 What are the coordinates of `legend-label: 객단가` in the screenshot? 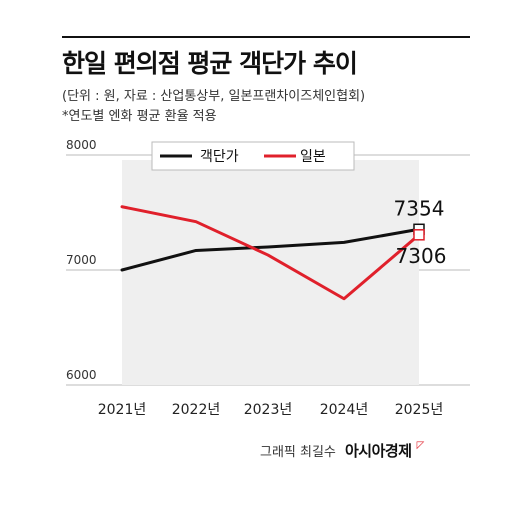 It's located at (219, 157).